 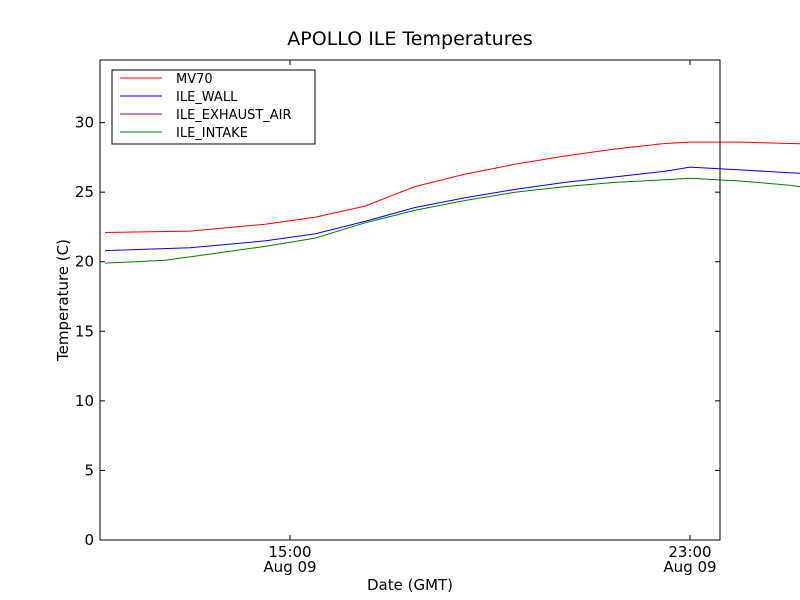 What do you see at coordinates (194, 79) in the screenshot?
I see `legend-label: MV70` at bounding box center [194, 79].